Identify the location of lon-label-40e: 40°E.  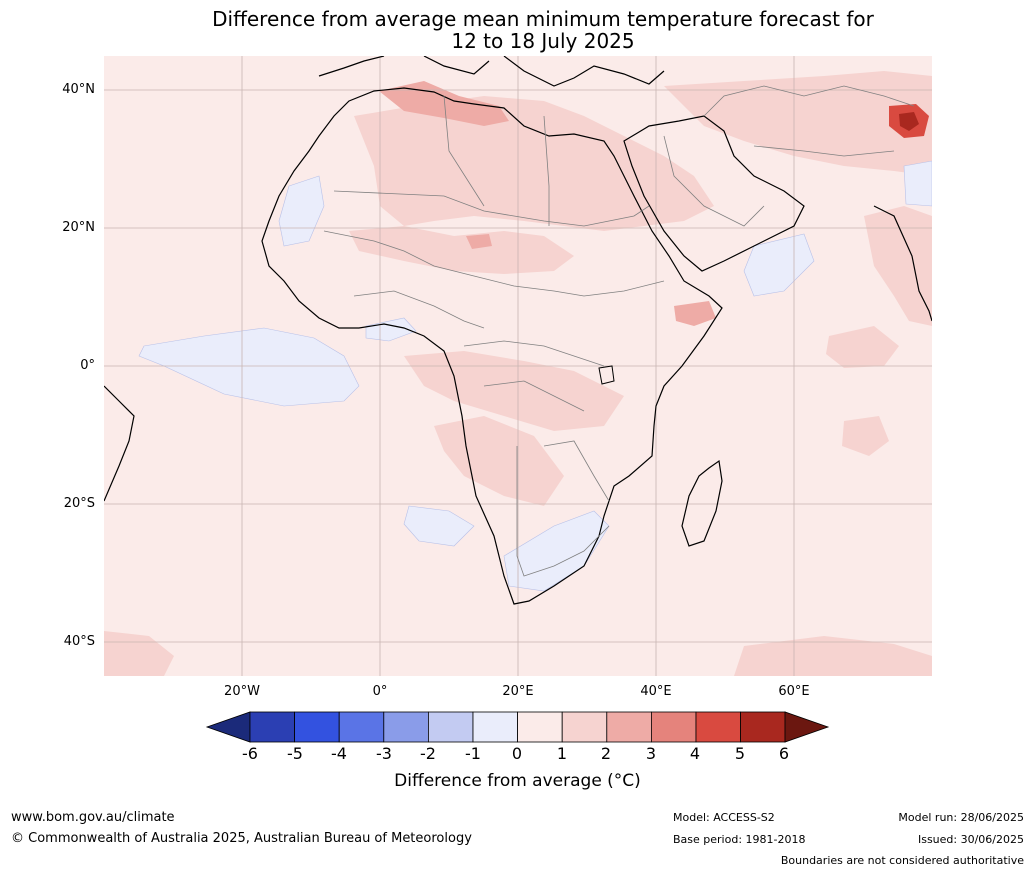
(656, 691).